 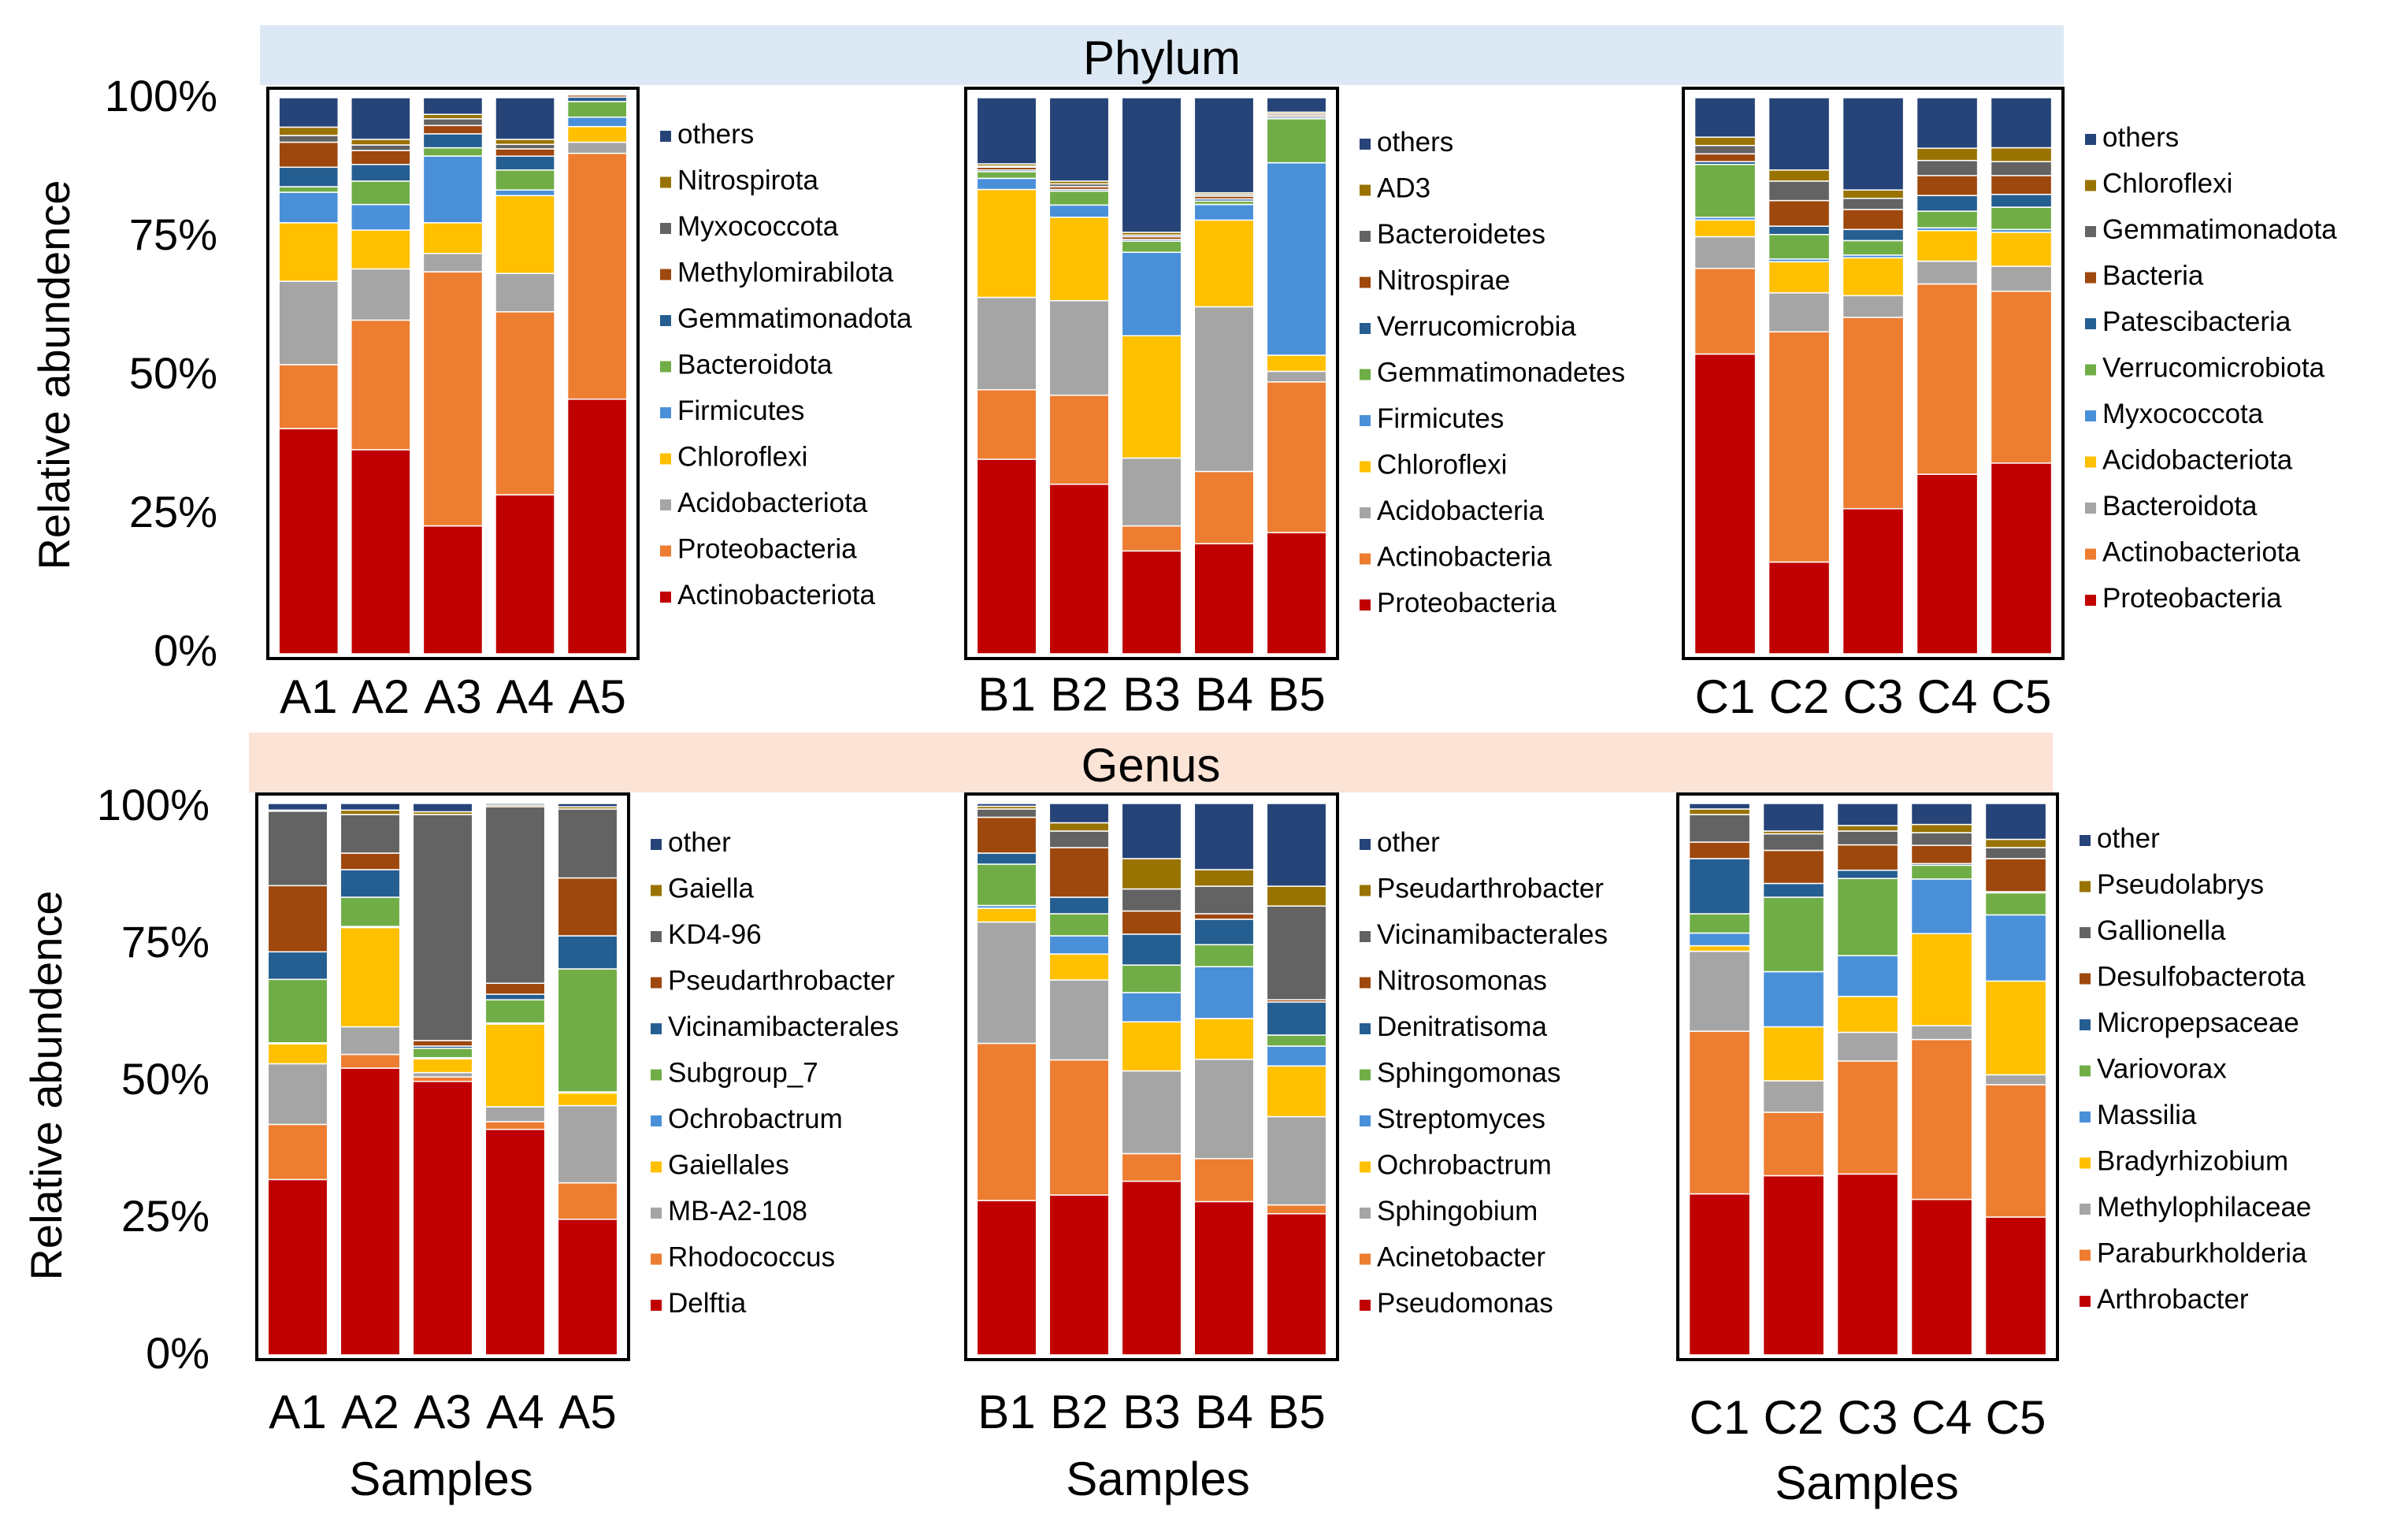 I want to click on bar-segment-c2-desulfobacterota, so click(x=1793, y=867).